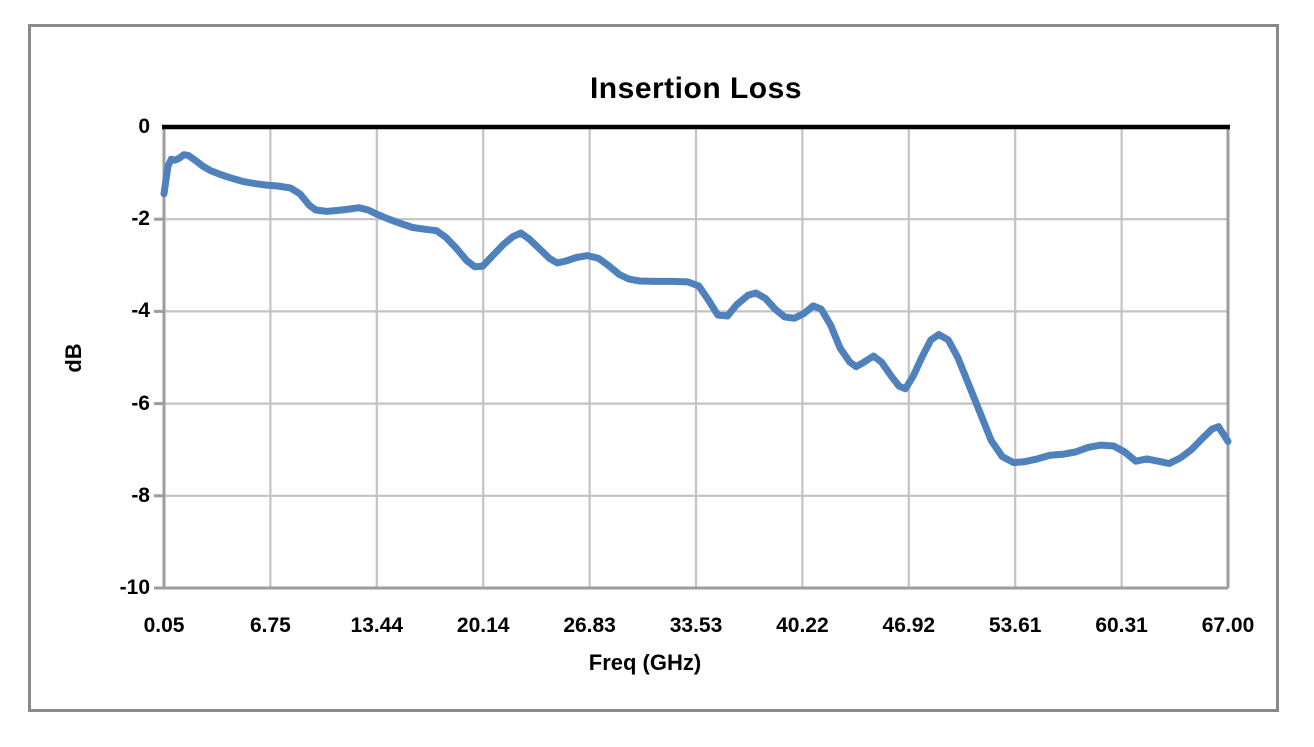 The image size is (1314, 747). What do you see at coordinates (377, 625) in the screenshot?
I see `x-tick-label: 13.44` at bounding box center [377, 625].